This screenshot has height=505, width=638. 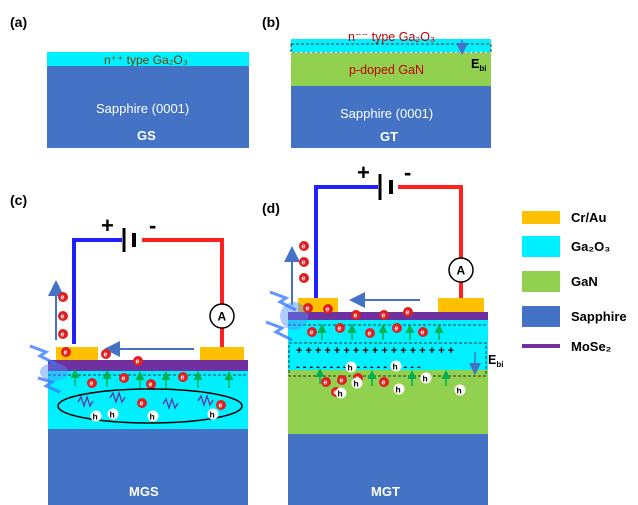 I want to click on legend: Cr/Au Ga₂O₃ GaN Sapphire MoSe₂, so click(x=574, y=282).